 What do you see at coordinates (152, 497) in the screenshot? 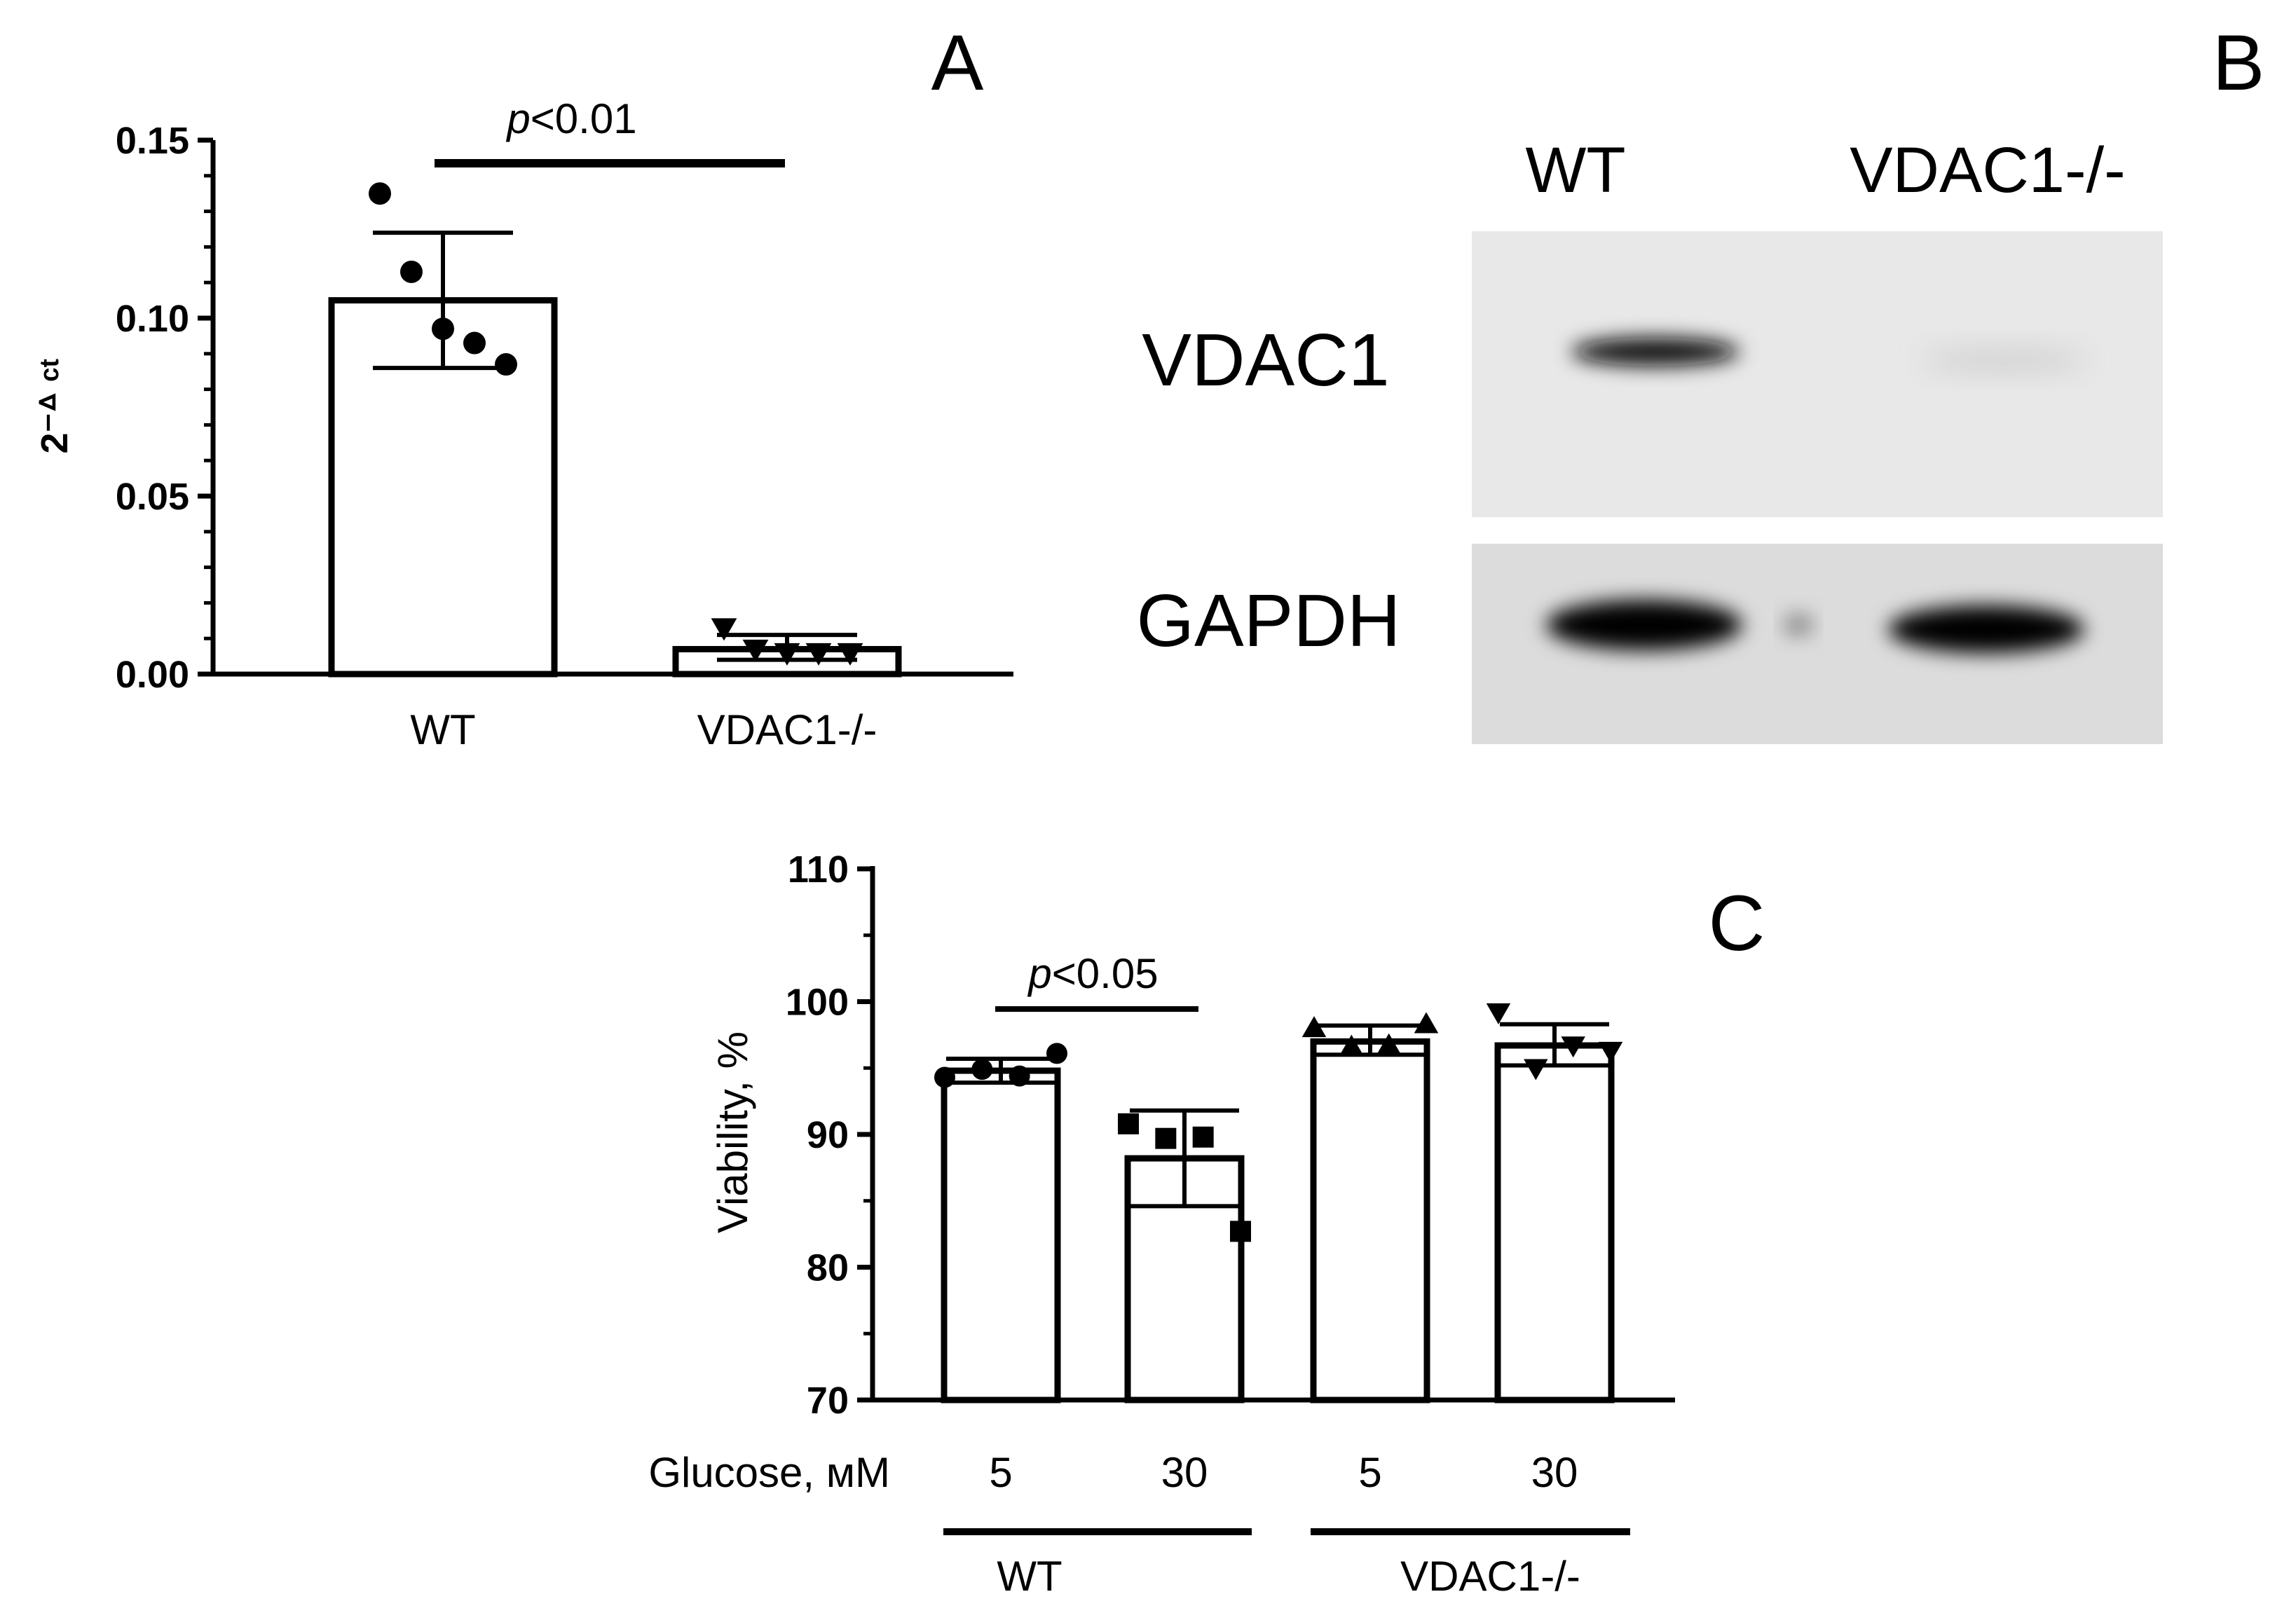
I see `panel-a-y-tick-label: 0.05` at bounding box center [152, 497].